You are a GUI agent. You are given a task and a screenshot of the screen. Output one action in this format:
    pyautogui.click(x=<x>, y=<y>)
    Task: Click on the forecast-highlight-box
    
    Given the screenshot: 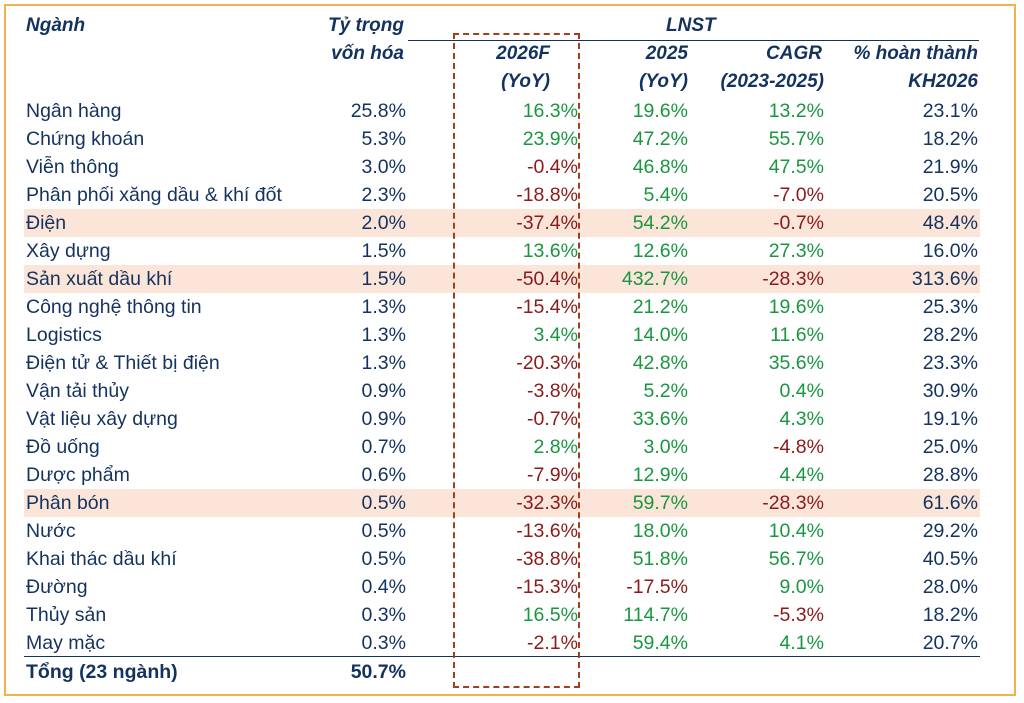 What is the action you would take?
    pyautogui.click(x=516, y=360)
    